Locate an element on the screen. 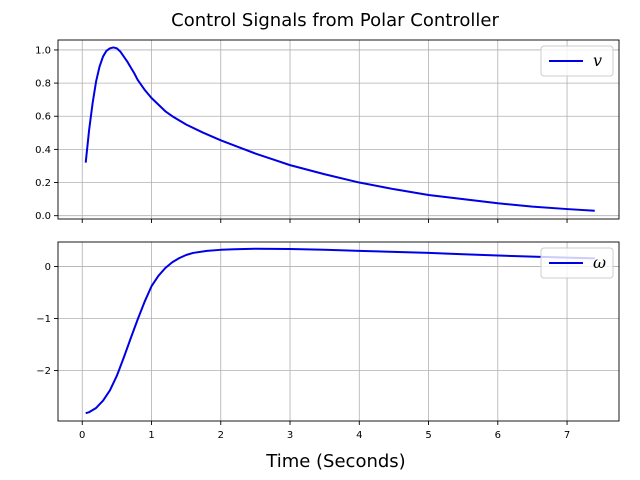 This screenshot has width=640, height=480. x-tick-label: 1 is located at coordinates (151, 435).